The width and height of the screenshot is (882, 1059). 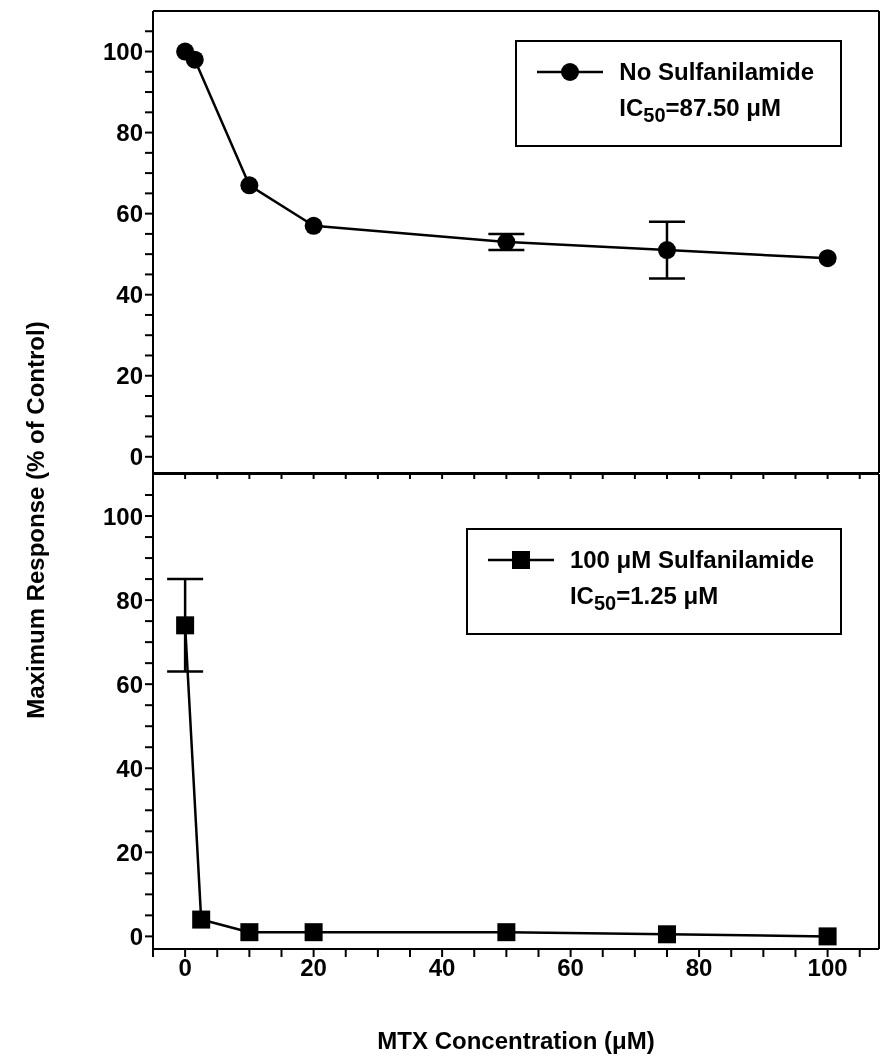 I want to click on x-tick-label: 40, so click(x=442, y=968).